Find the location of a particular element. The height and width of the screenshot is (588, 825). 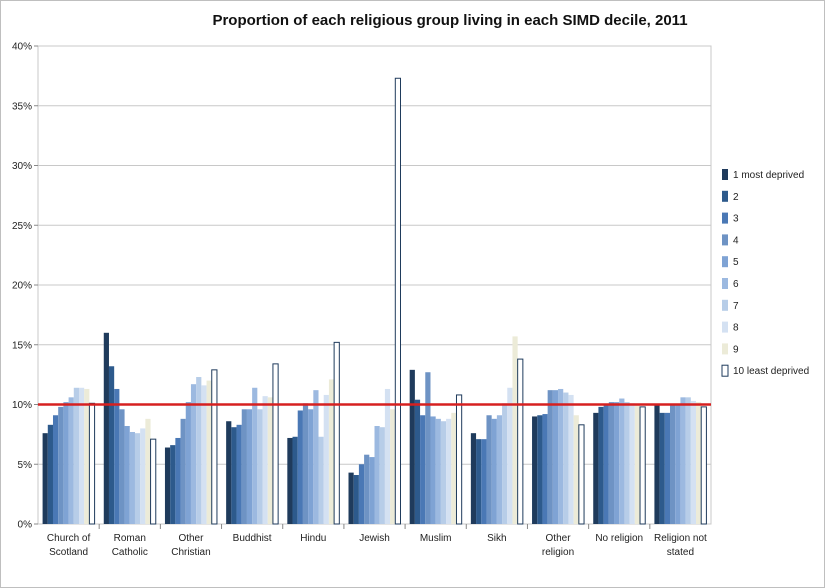

y-tick-label: 20% is located at coordinates (22, 286).